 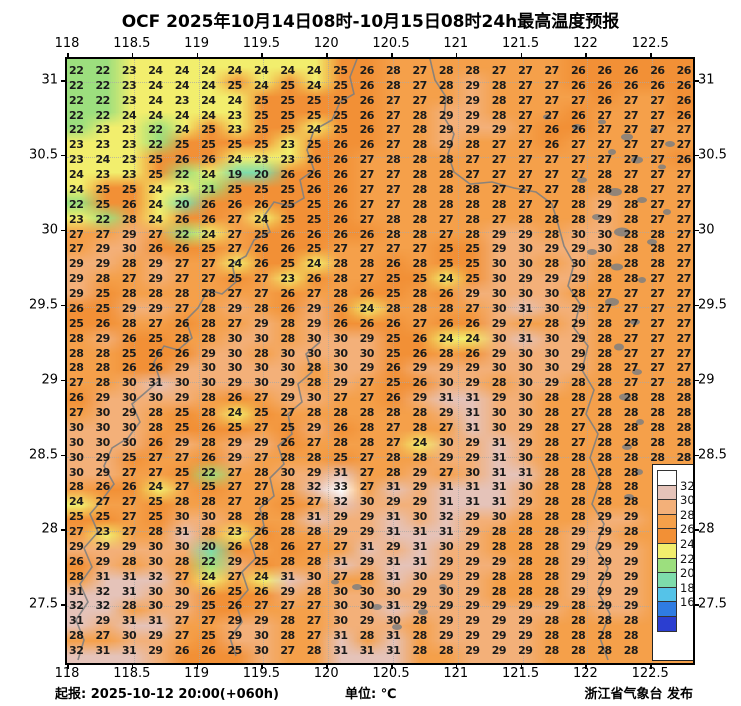 I want to click on gridline, so click(x=653, y=361).